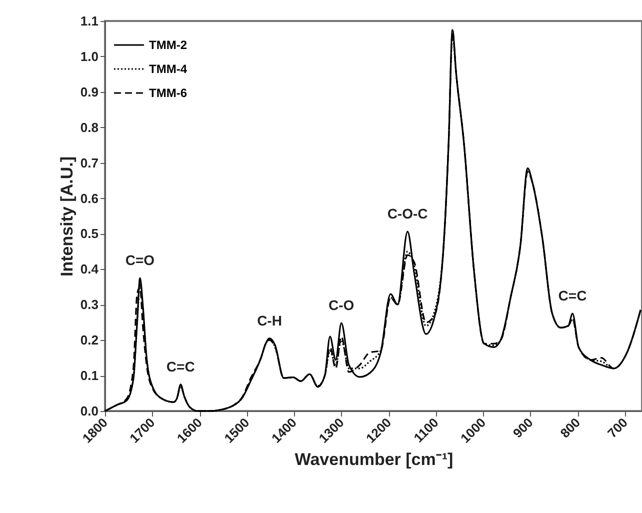 The height and width of the screenshot is (513, 642). I want to click on y-axis-title: Intensity [A.U.], so click(66, 216).